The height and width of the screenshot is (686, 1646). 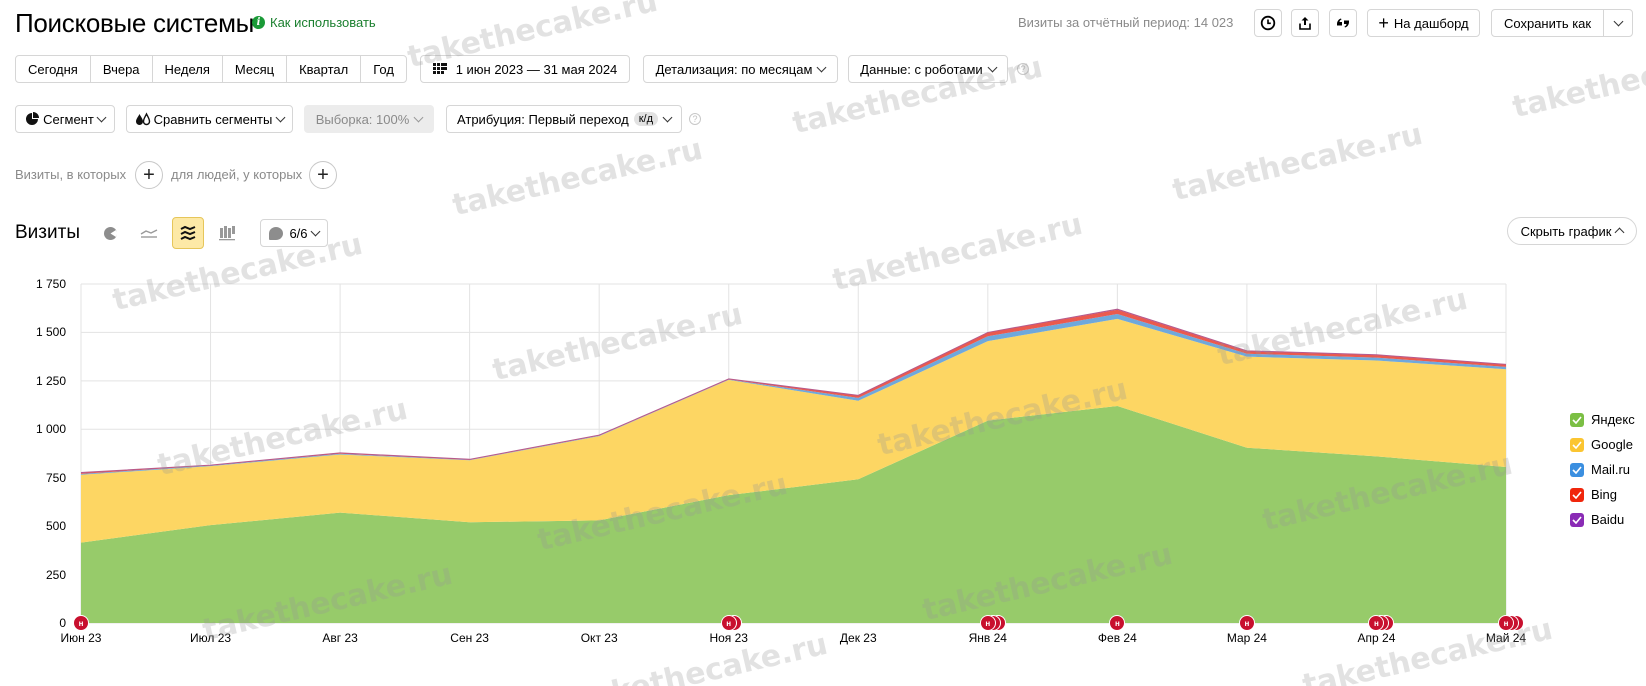 What do you see at coordinates (33, 118) in the screenshot?
I see `pie-icon` at bounding box center [33, 118].